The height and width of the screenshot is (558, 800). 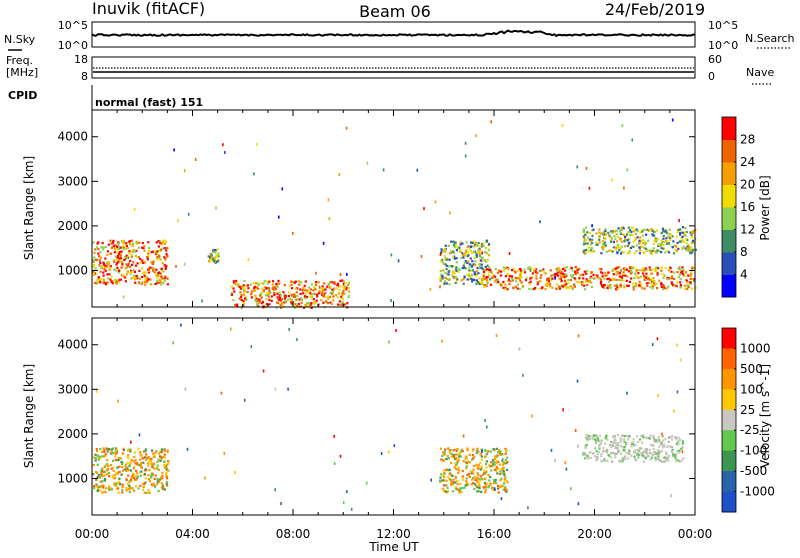 I want to click on colorbar-frame, so click(x=729, y=420).